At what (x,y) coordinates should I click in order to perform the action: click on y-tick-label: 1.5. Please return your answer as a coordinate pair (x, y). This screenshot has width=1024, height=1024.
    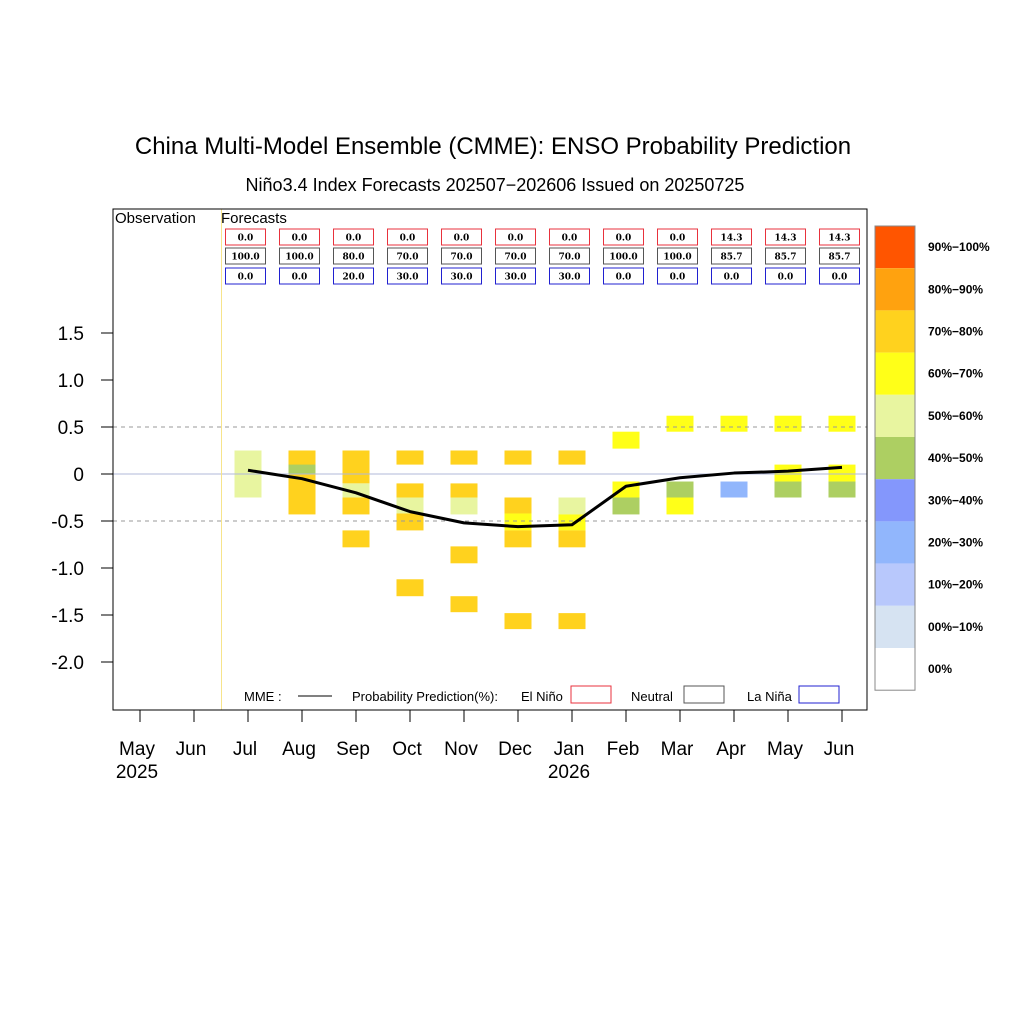
    Looking at the image, I should click on (71, 334).